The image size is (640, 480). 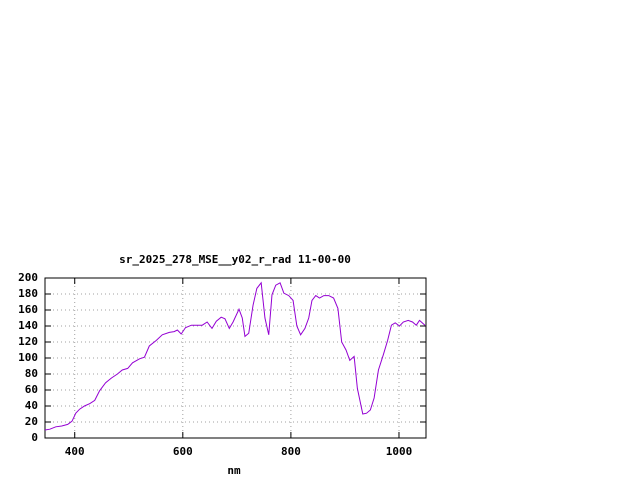 I want to click on y-tick-label: 160, so click(x=28, y=309).